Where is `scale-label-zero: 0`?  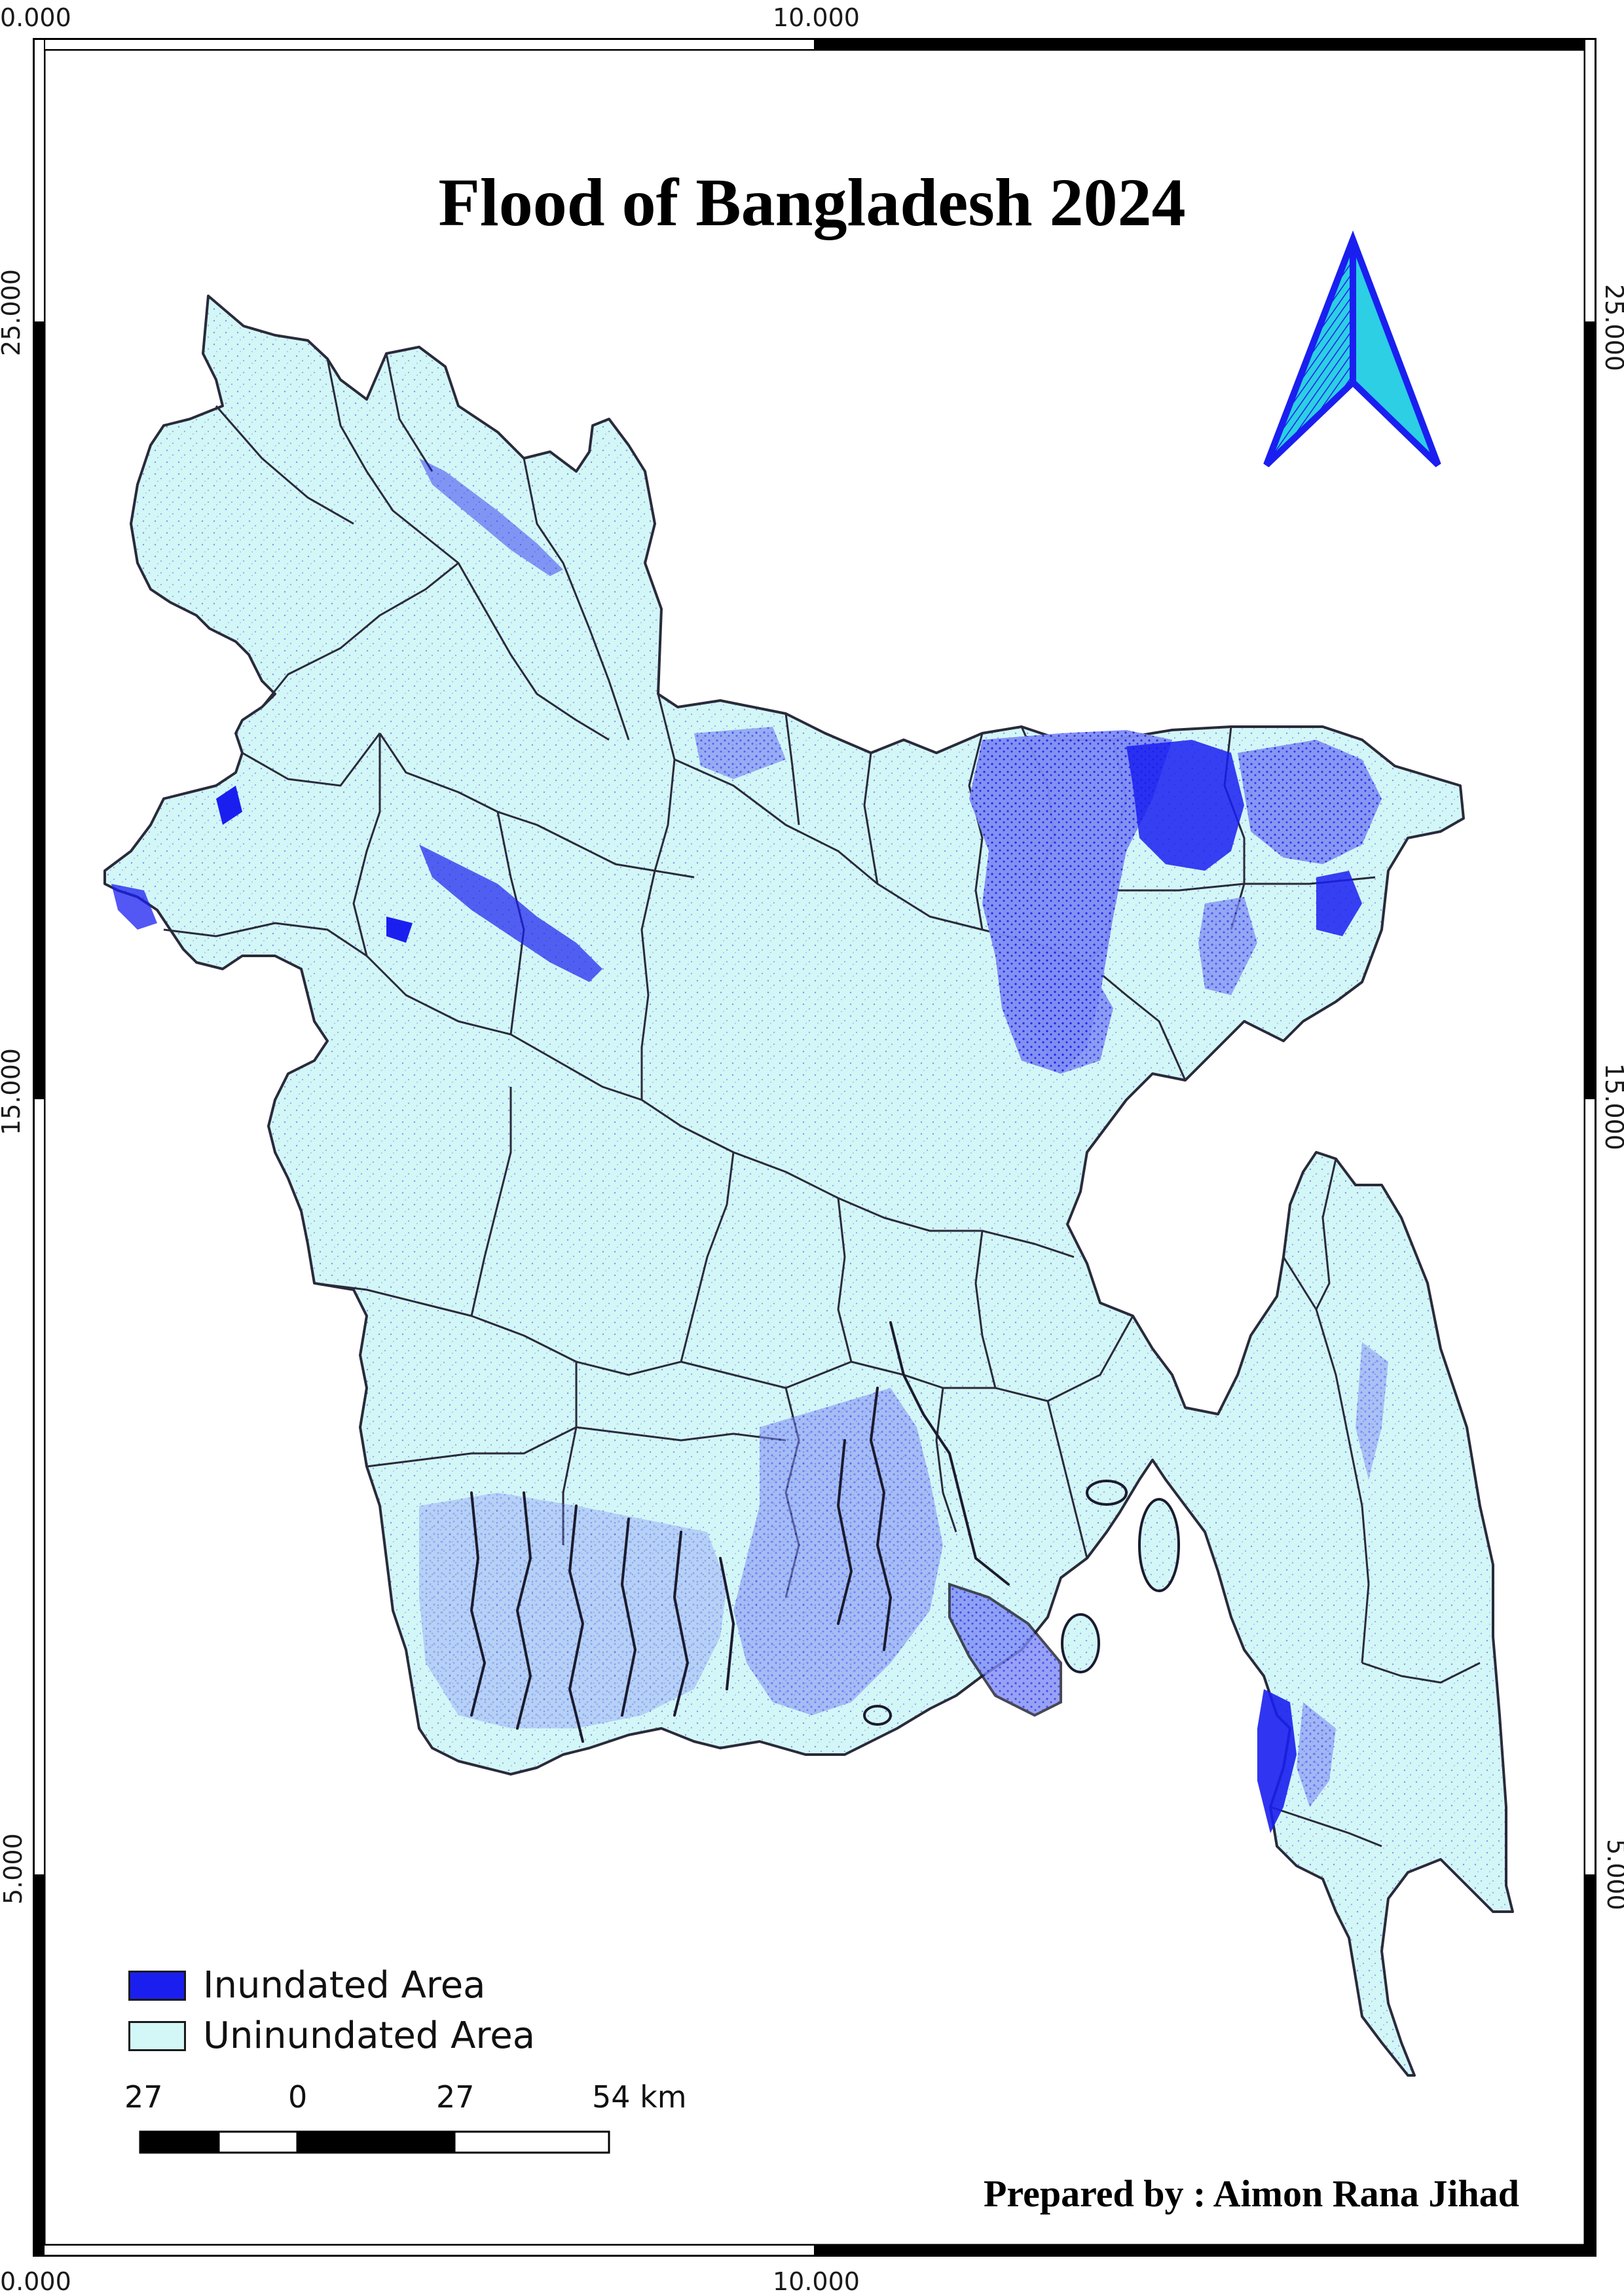 scale-label-zero: 0 is located at coordinates (298, 2097).